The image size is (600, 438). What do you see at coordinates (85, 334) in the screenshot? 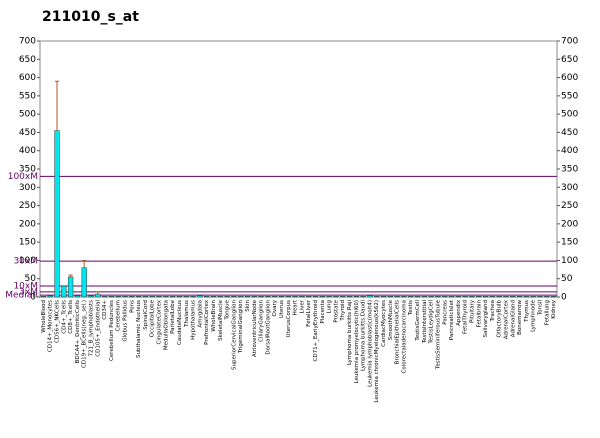
I see `x-tick-label: CD19+_BCells(neg._sel.)` at bounding box center [85, 334].